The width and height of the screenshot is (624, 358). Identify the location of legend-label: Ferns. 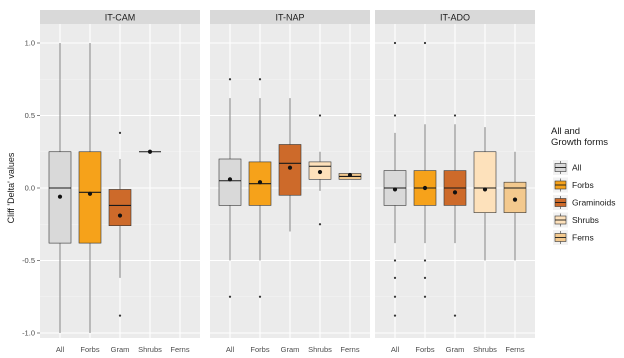
(583, 238).